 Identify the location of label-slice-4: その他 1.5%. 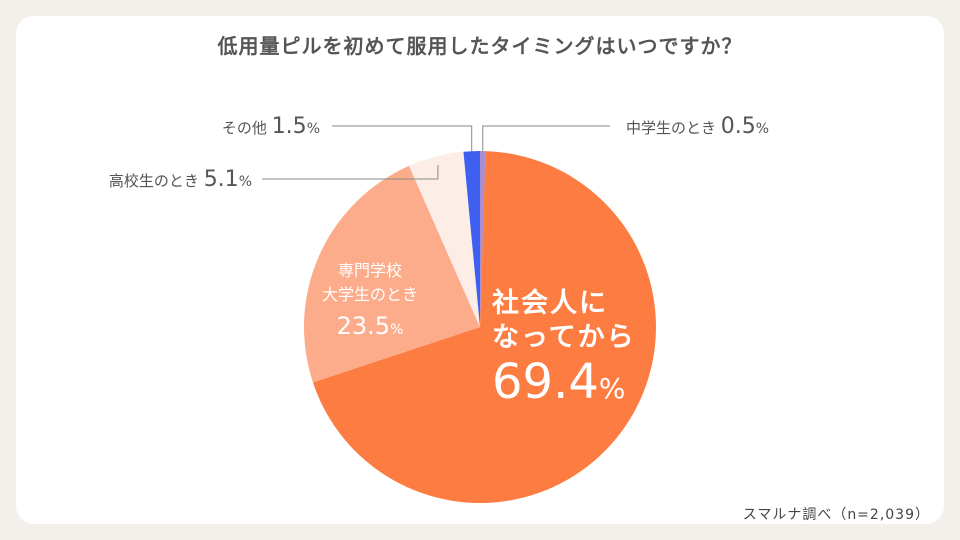
(271, 126).